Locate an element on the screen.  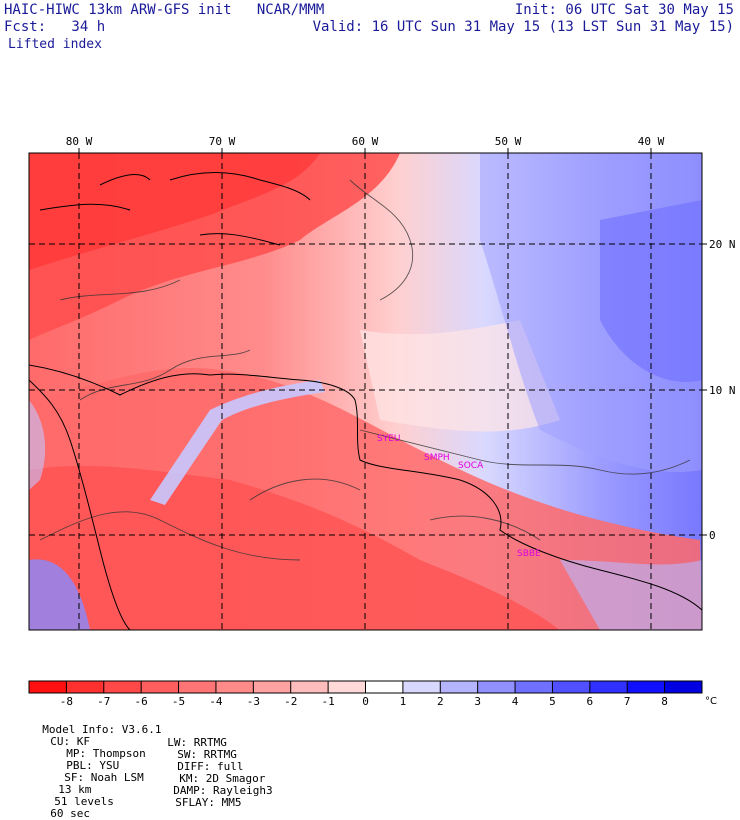
colorbar-tick-label: -4 is located at coordinates (216, 701).